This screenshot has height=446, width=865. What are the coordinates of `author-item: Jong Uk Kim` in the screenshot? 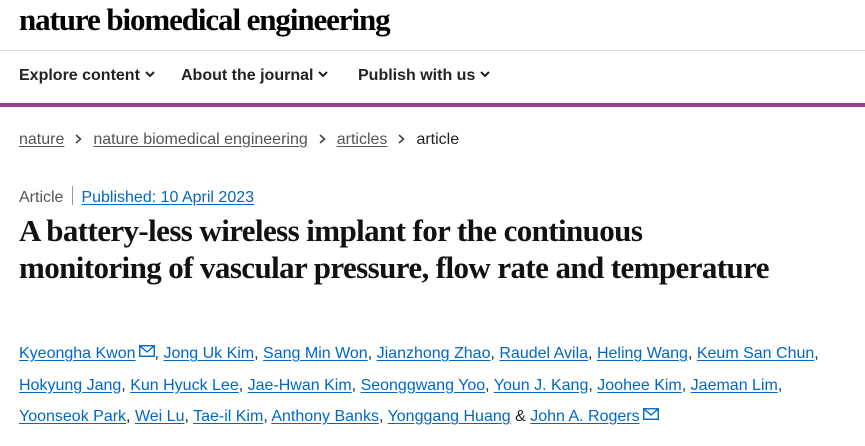 It's located at (208, 353).